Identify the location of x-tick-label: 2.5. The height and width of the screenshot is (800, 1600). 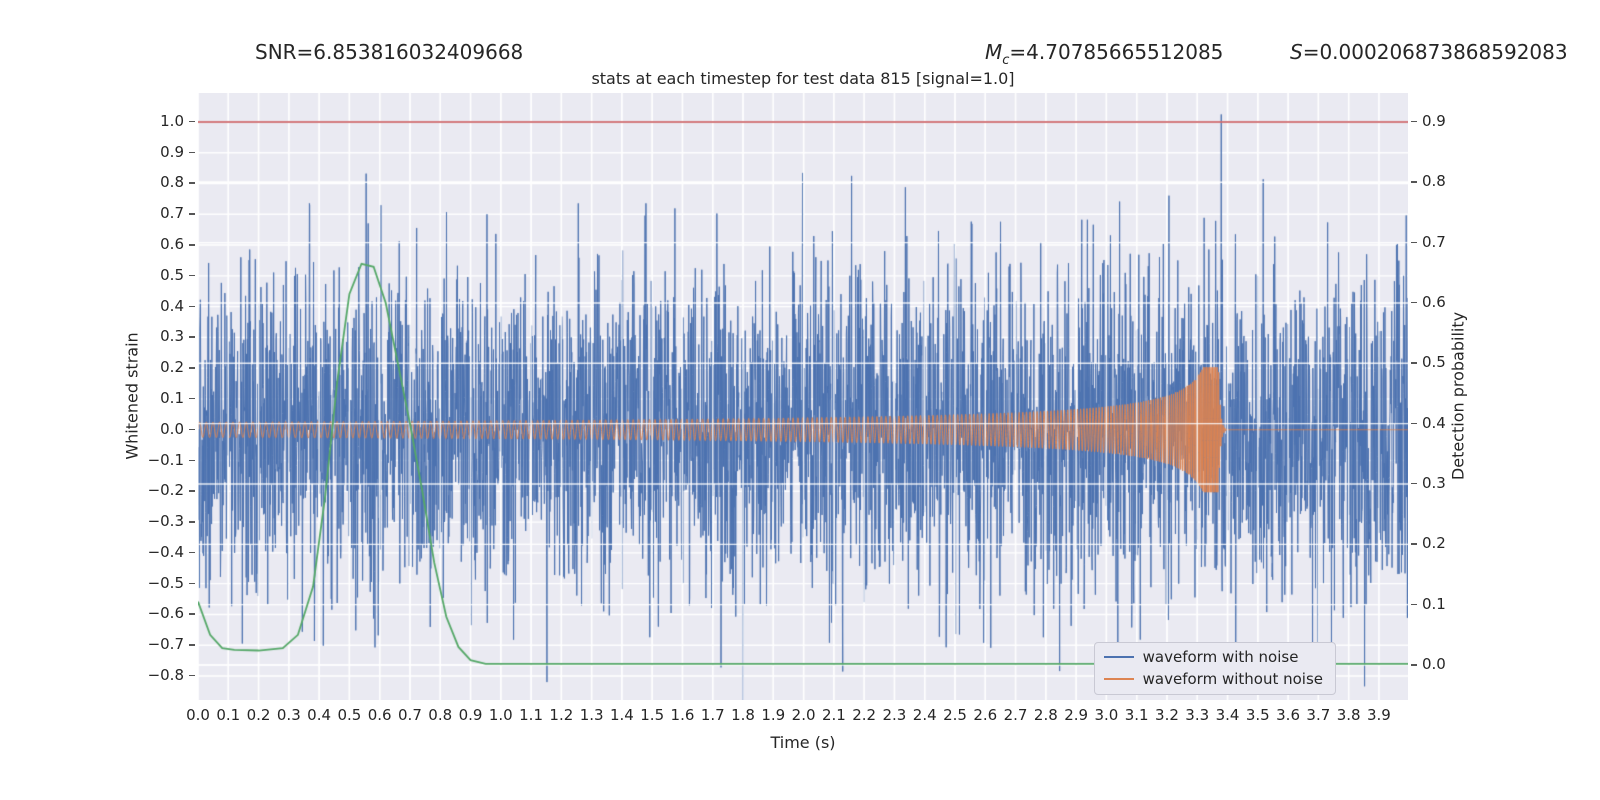
(955, 715).